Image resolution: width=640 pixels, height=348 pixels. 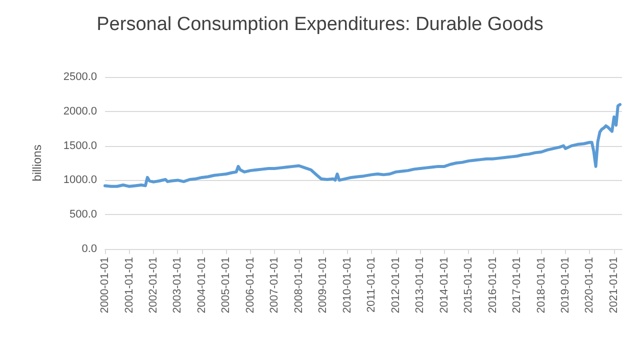 What do you see at coordinates (492, 285) in the screenshot?
I see `x-tick-label: 2016-01-01` at bounding box center [492, 285].